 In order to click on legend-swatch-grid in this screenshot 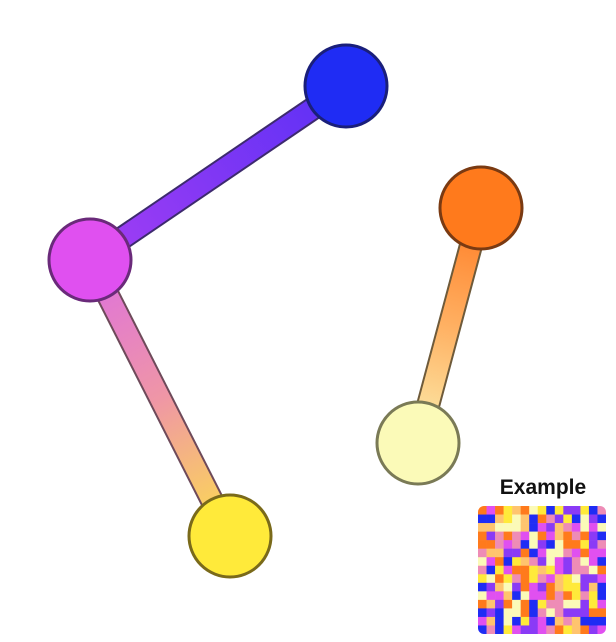, I will do `click(542, 570)`.